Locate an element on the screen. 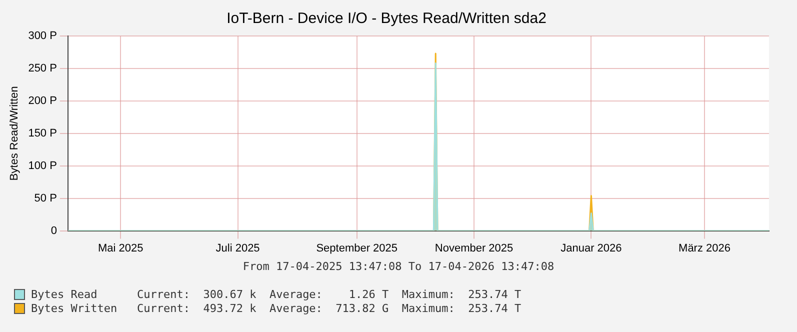  x-tick-label: März 2026 is located at coordinates (704, 248).